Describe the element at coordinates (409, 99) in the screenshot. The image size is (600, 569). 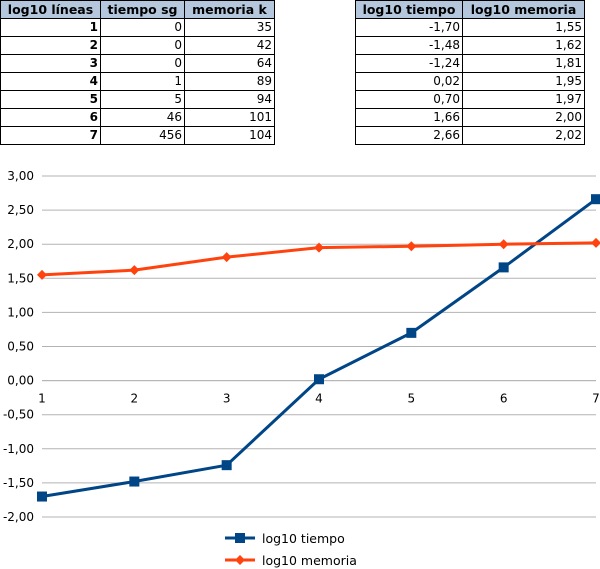
I see `table-cell: 0,70` at that location.